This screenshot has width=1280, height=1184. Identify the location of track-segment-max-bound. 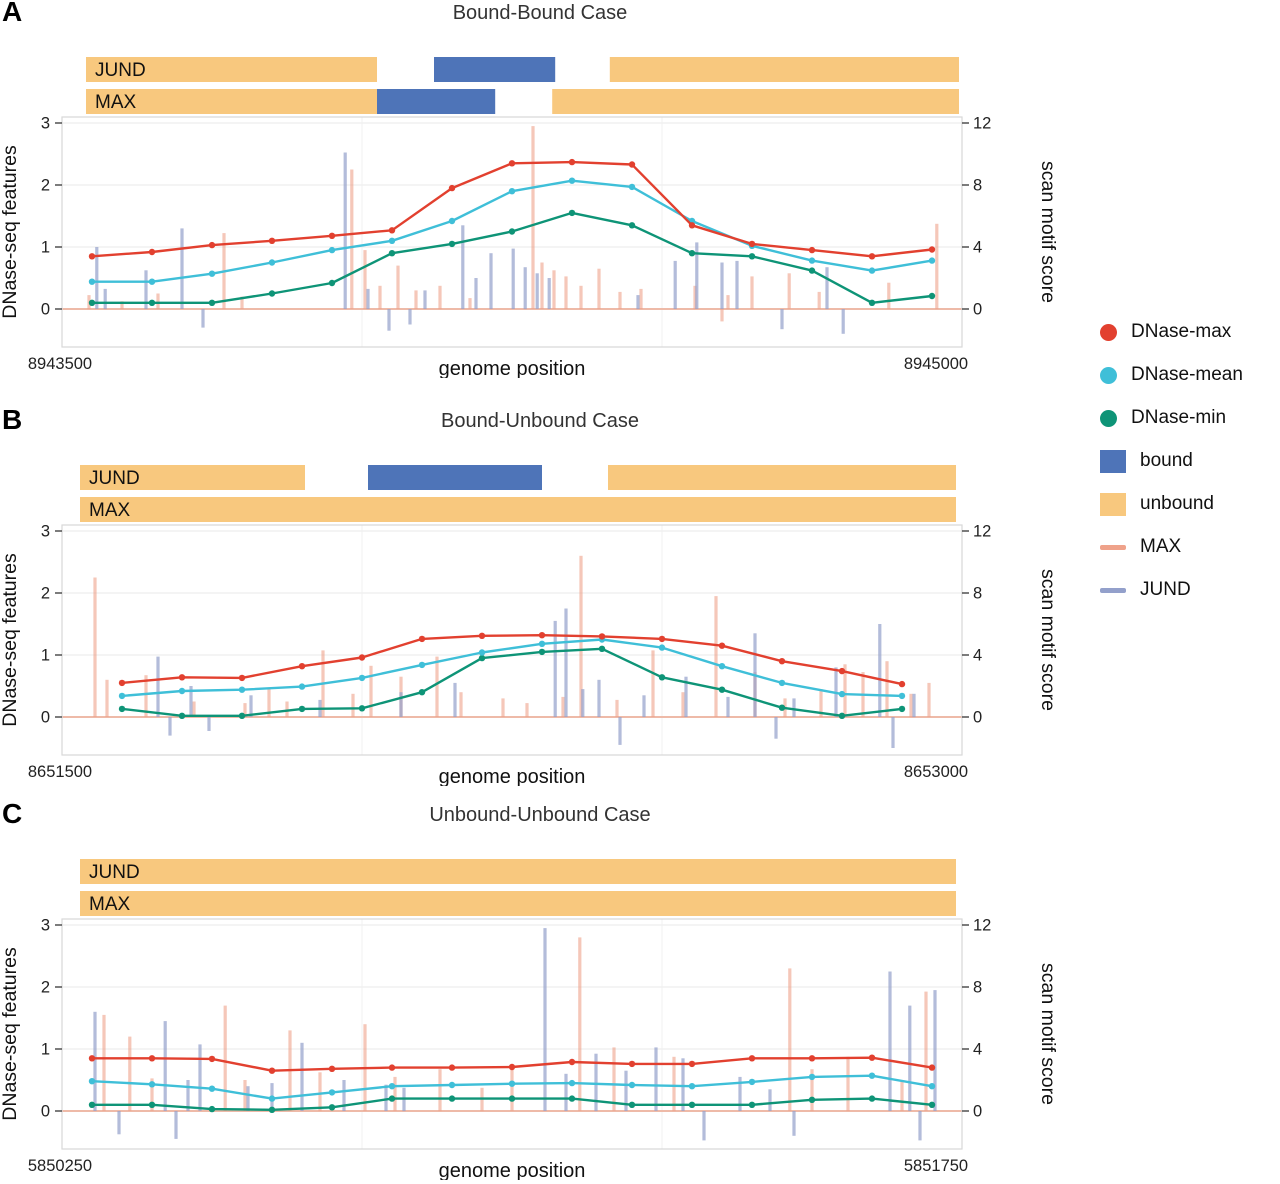
(436, 101).